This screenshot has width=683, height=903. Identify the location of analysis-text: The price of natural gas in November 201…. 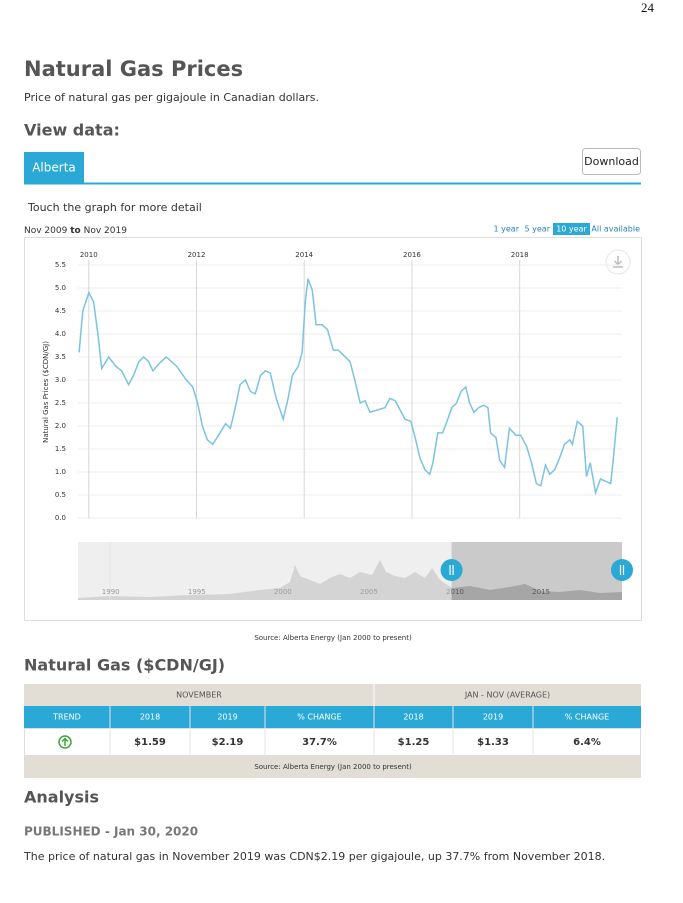
(314, 856).